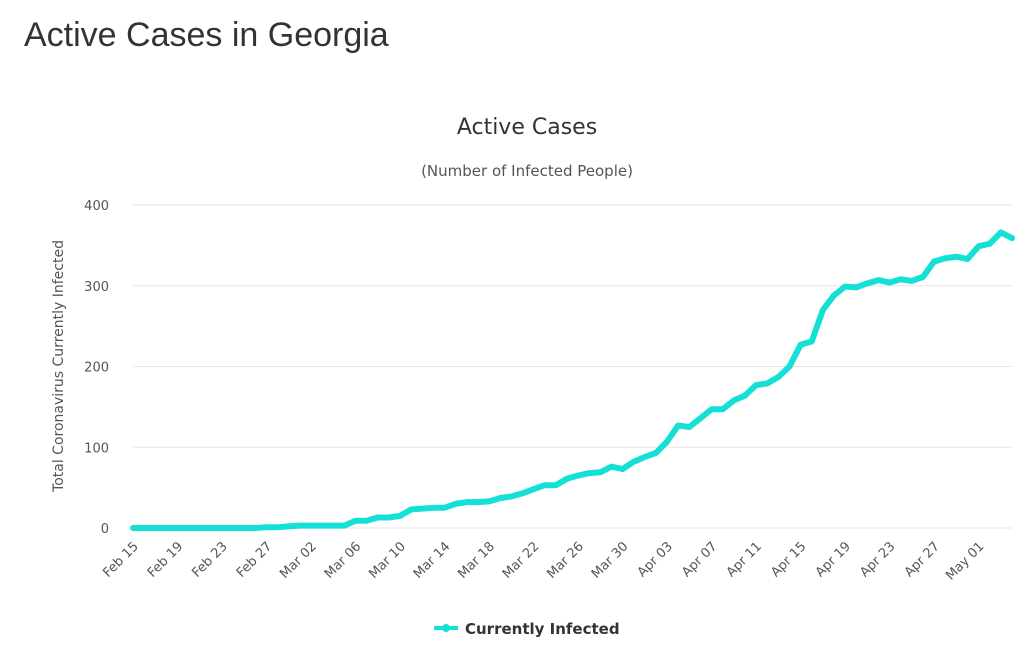 The width and height of the screenshot is (1024, 649). I want to click on y-tick-label: 300, so click(96, 287).